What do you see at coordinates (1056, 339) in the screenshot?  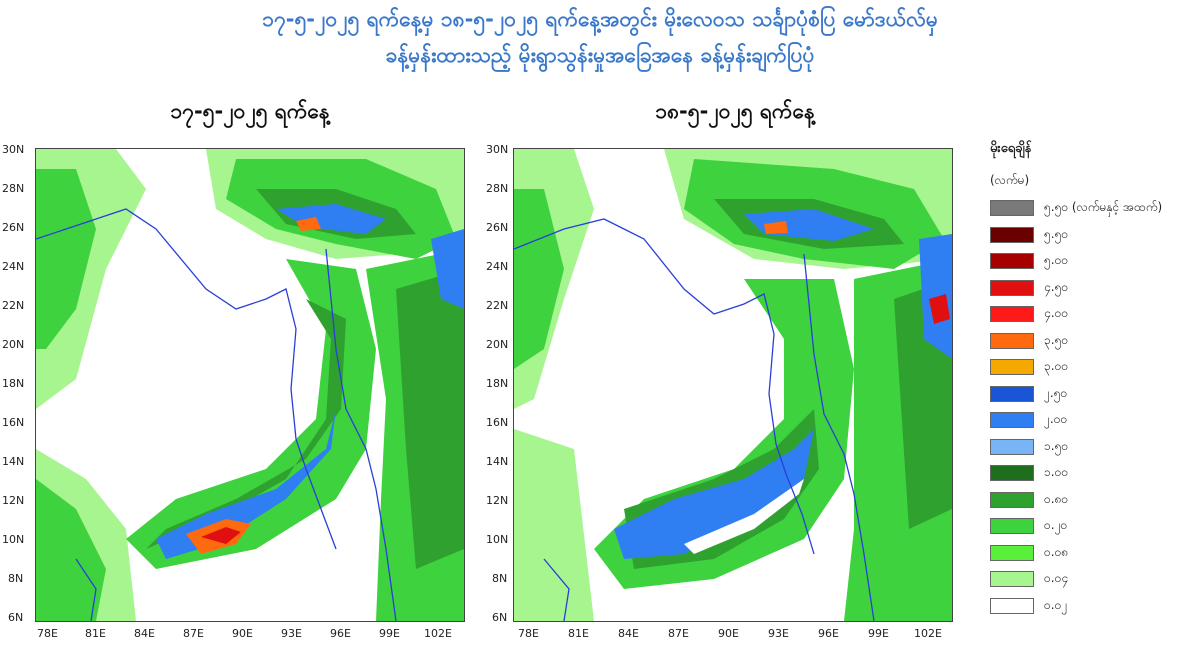 I see `legend-label: ၃.၅၀` at bounding box center [1056, 339].